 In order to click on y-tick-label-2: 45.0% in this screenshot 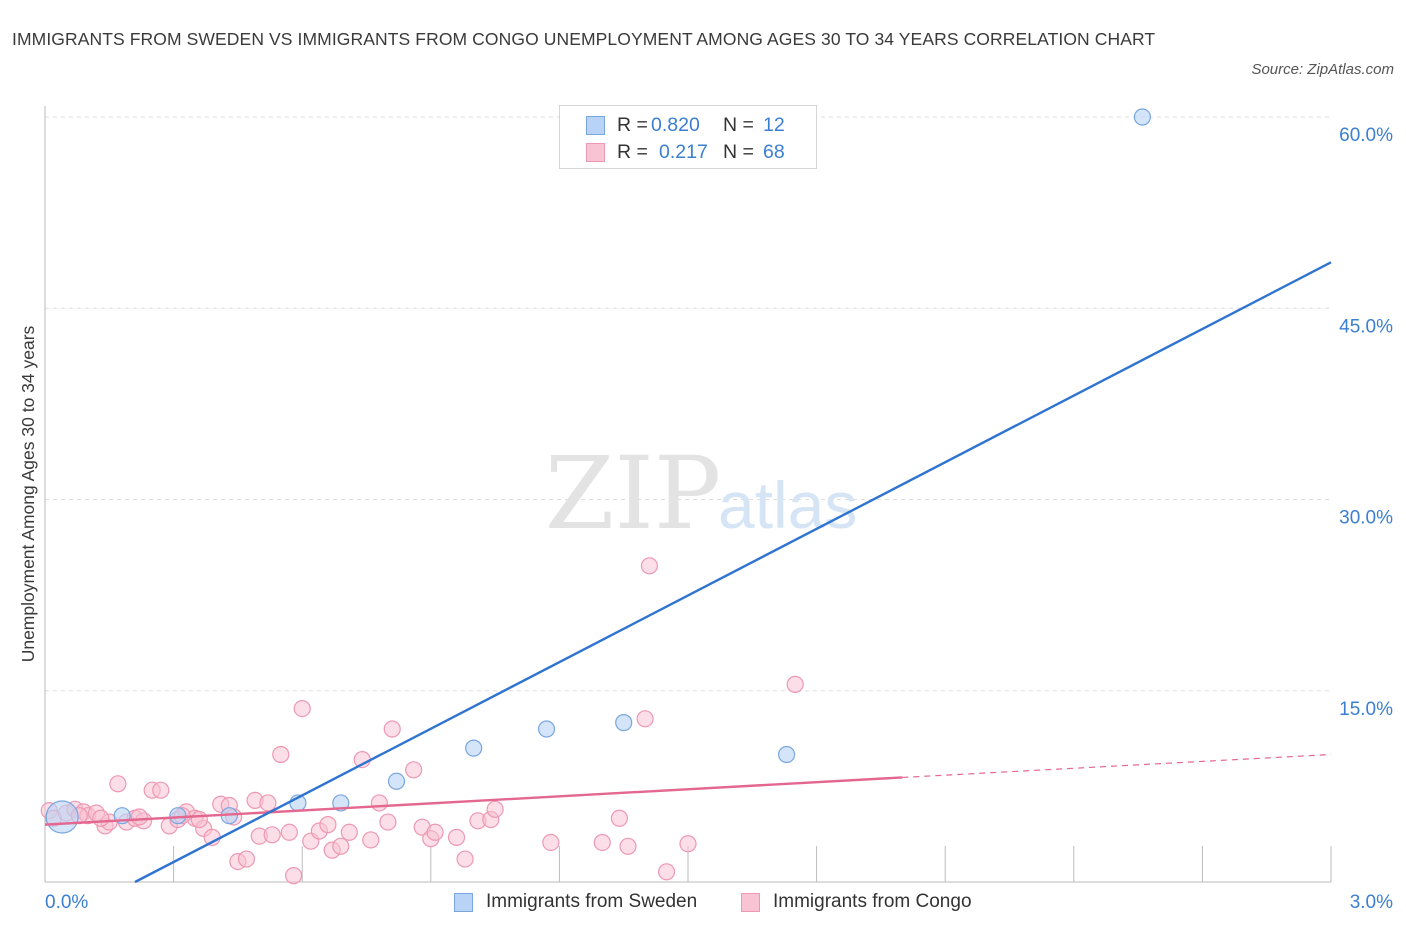, I will do `click(1366, 326)`.